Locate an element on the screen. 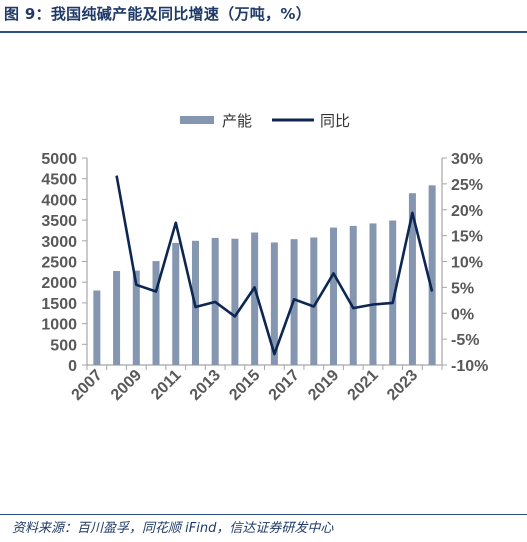 The width and height of the screenshot is (527, 542). x-tick-label: 2011 is located at coordinates (166, 385).